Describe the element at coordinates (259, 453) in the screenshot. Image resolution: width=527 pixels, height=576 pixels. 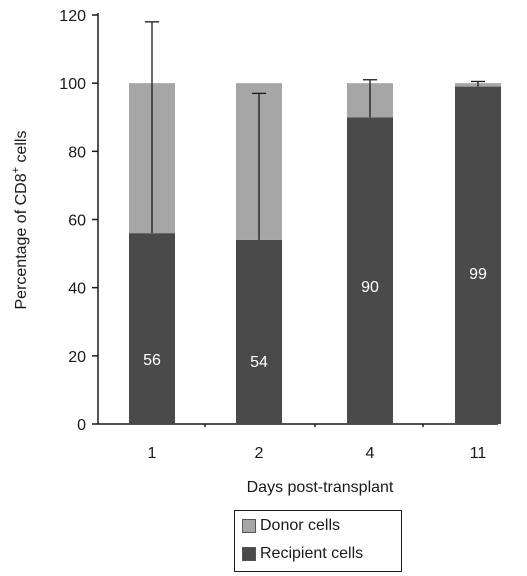
I see `x-tick-label-2: 2` at that location.